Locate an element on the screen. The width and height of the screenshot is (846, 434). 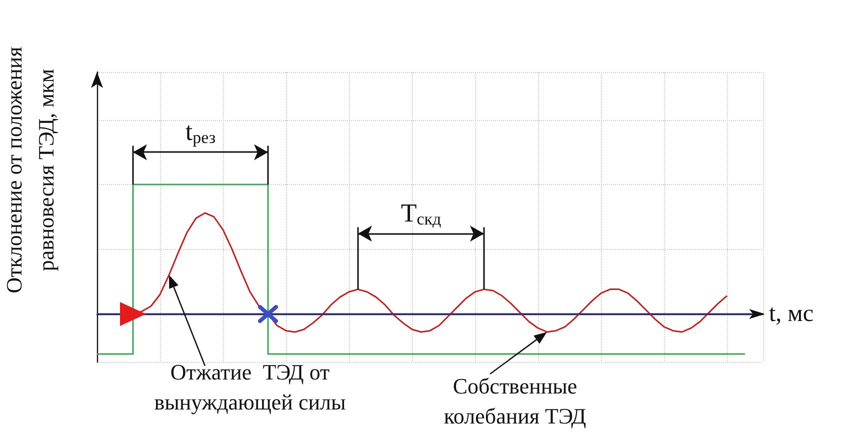
text: Собственные колебания ТЭД is located at coordinates (515, 401).